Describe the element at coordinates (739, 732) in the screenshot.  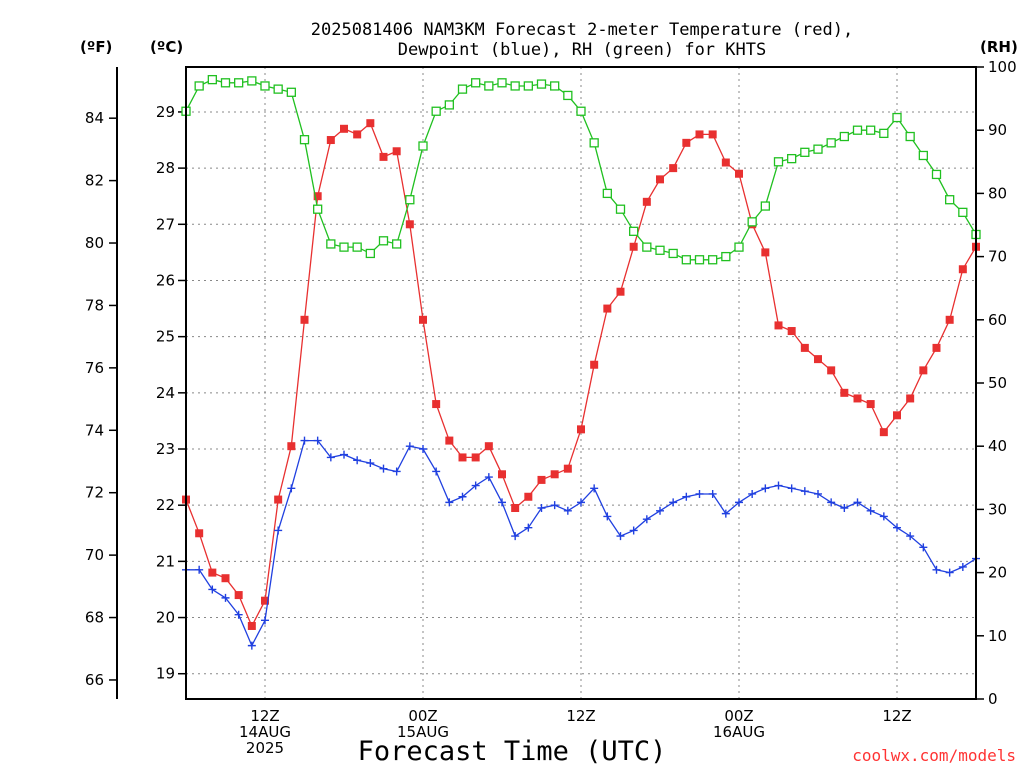
I see `x-tick-label: 16AUG` at that location.